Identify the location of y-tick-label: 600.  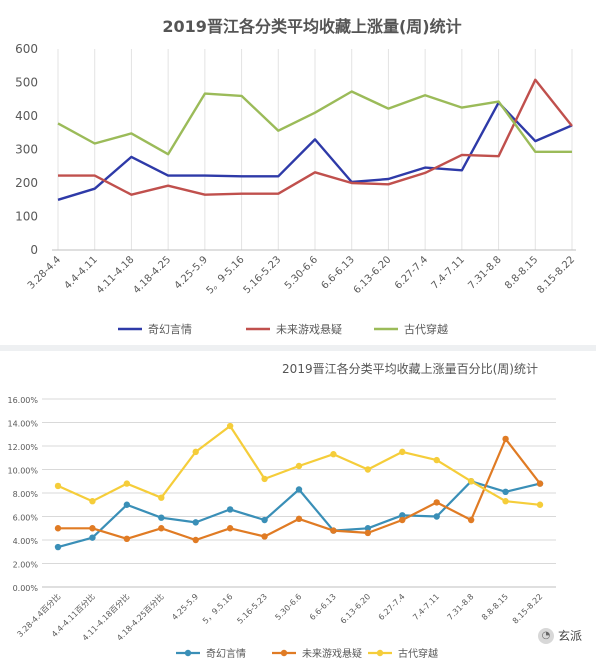
(26, 49).